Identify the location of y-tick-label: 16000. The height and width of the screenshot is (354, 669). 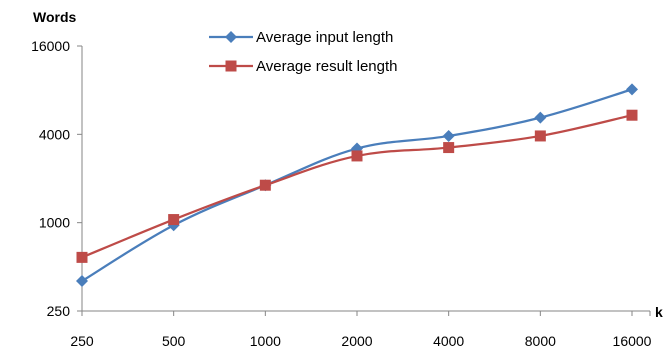
(50, 46).